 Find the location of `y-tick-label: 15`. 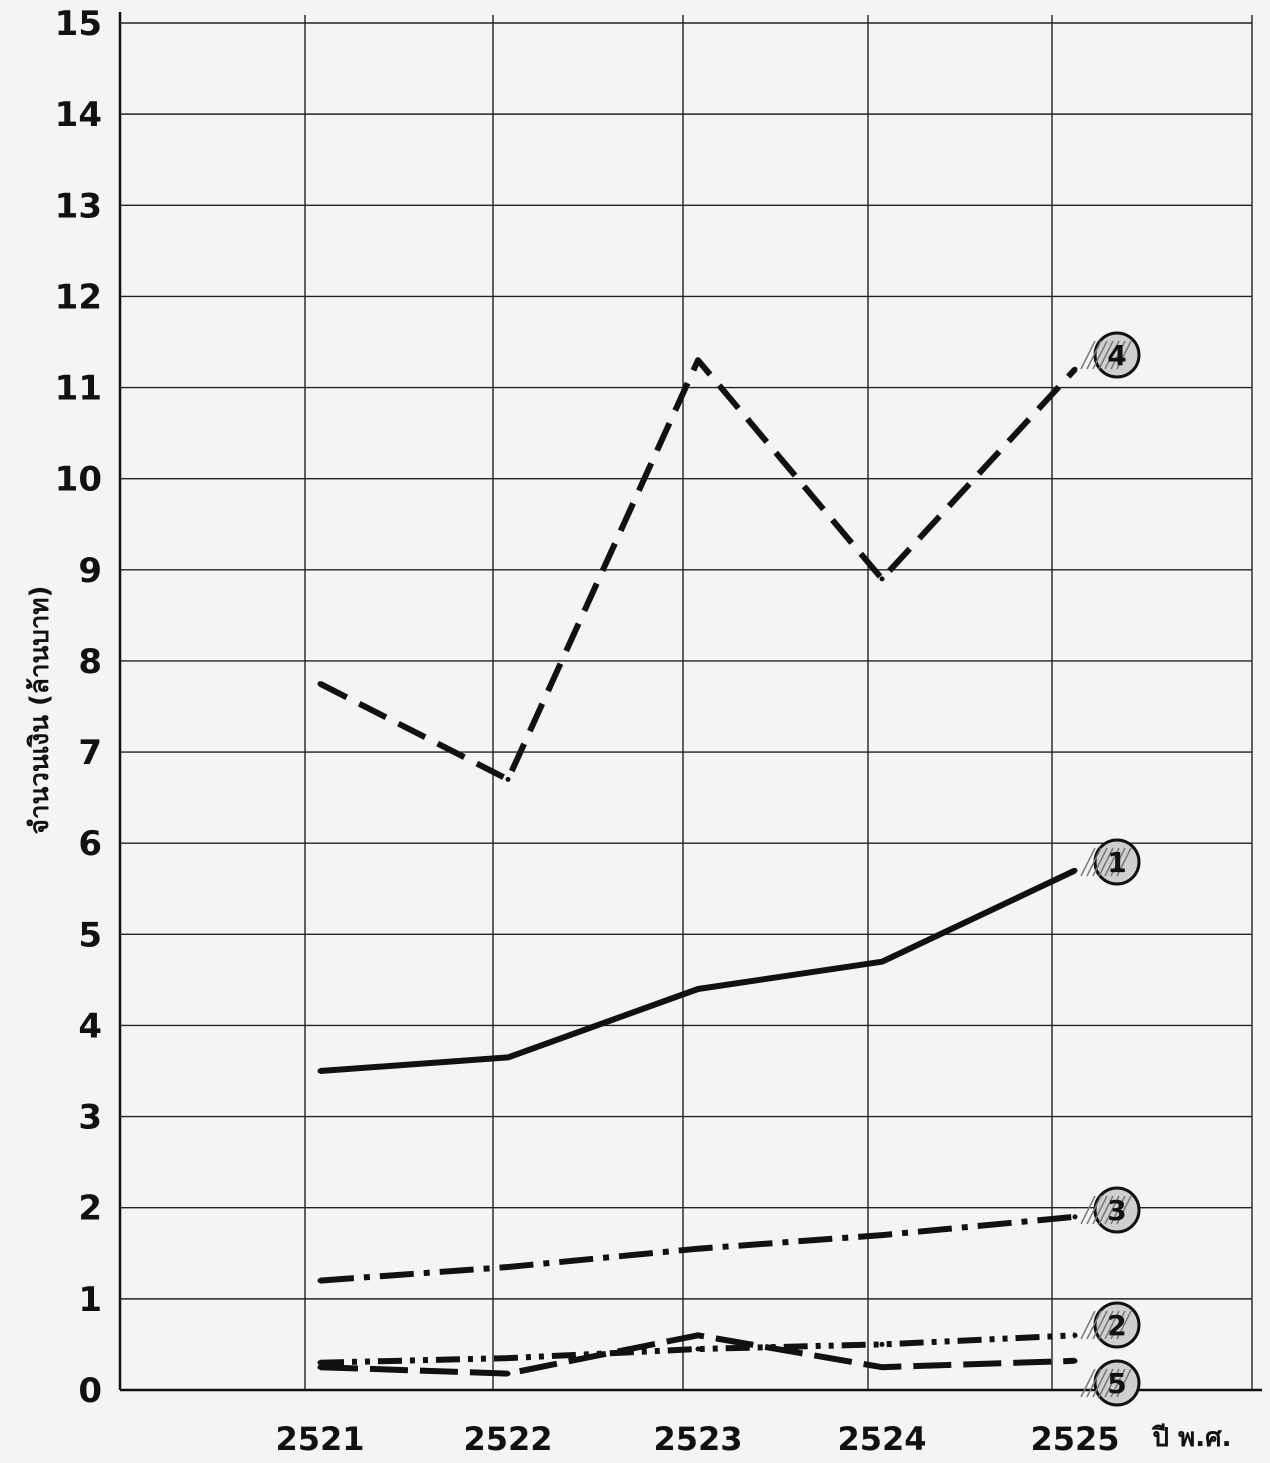

y-tick-label: 15 is located at coordinates (78, 24).